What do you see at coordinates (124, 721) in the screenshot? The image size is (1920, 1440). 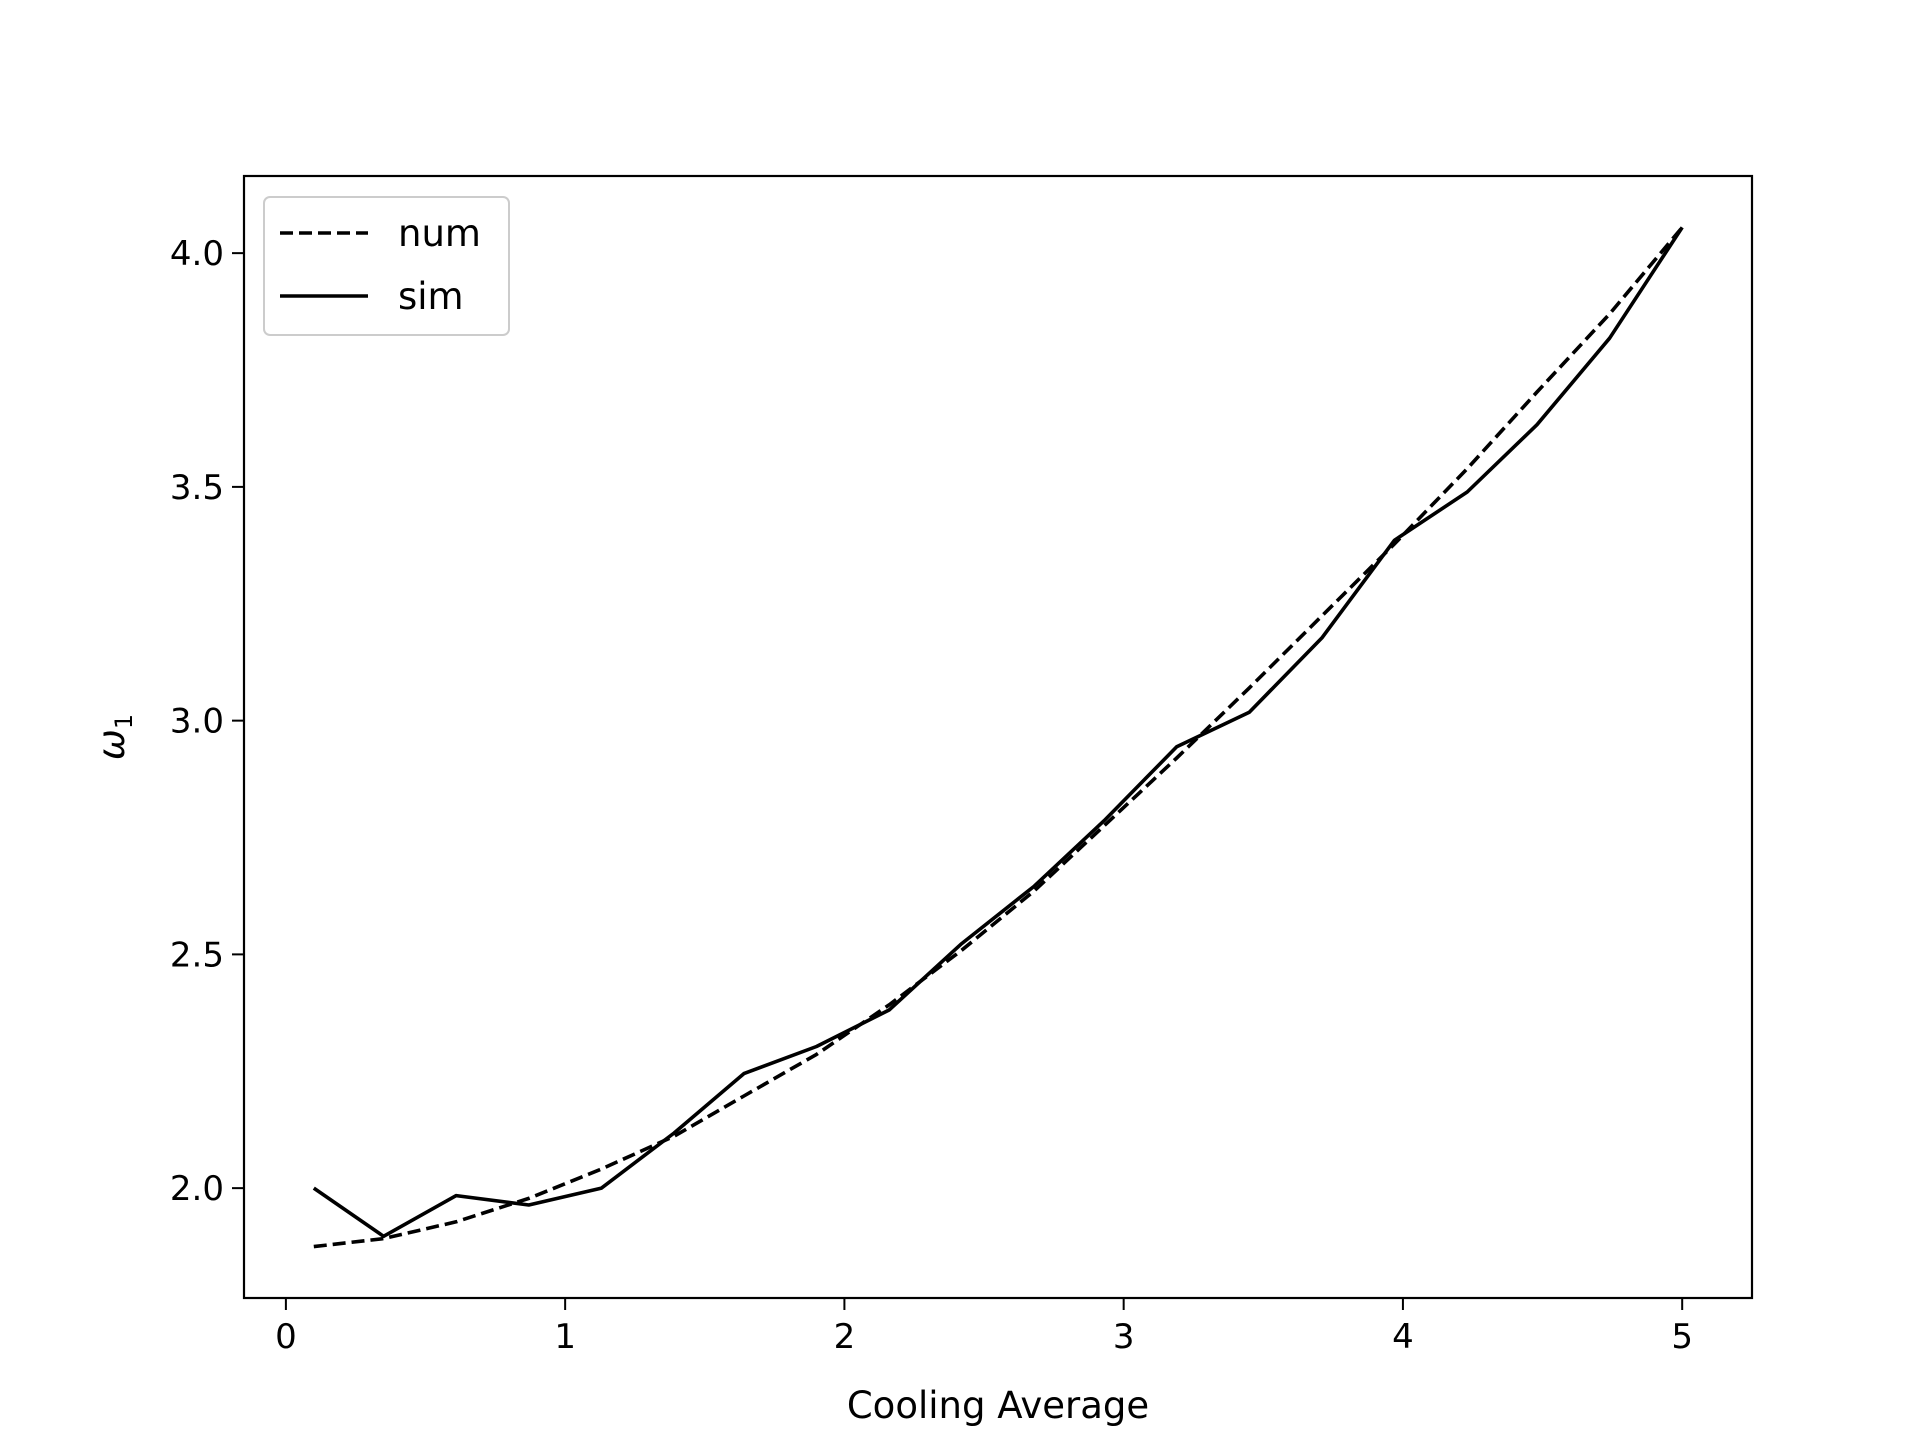 I see `y-axis-label-subscript: 1` at bounding box center [124, 721].